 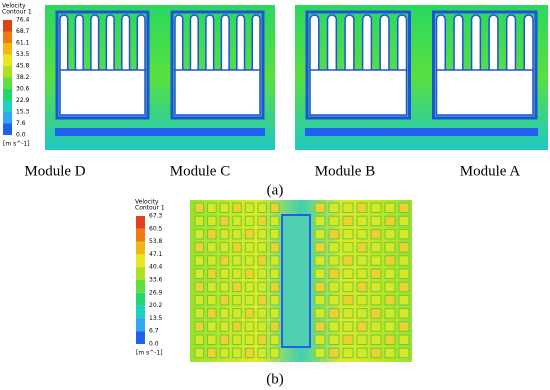 I want to click on colorbar-label: 53.5, so click(x=23, y=54).